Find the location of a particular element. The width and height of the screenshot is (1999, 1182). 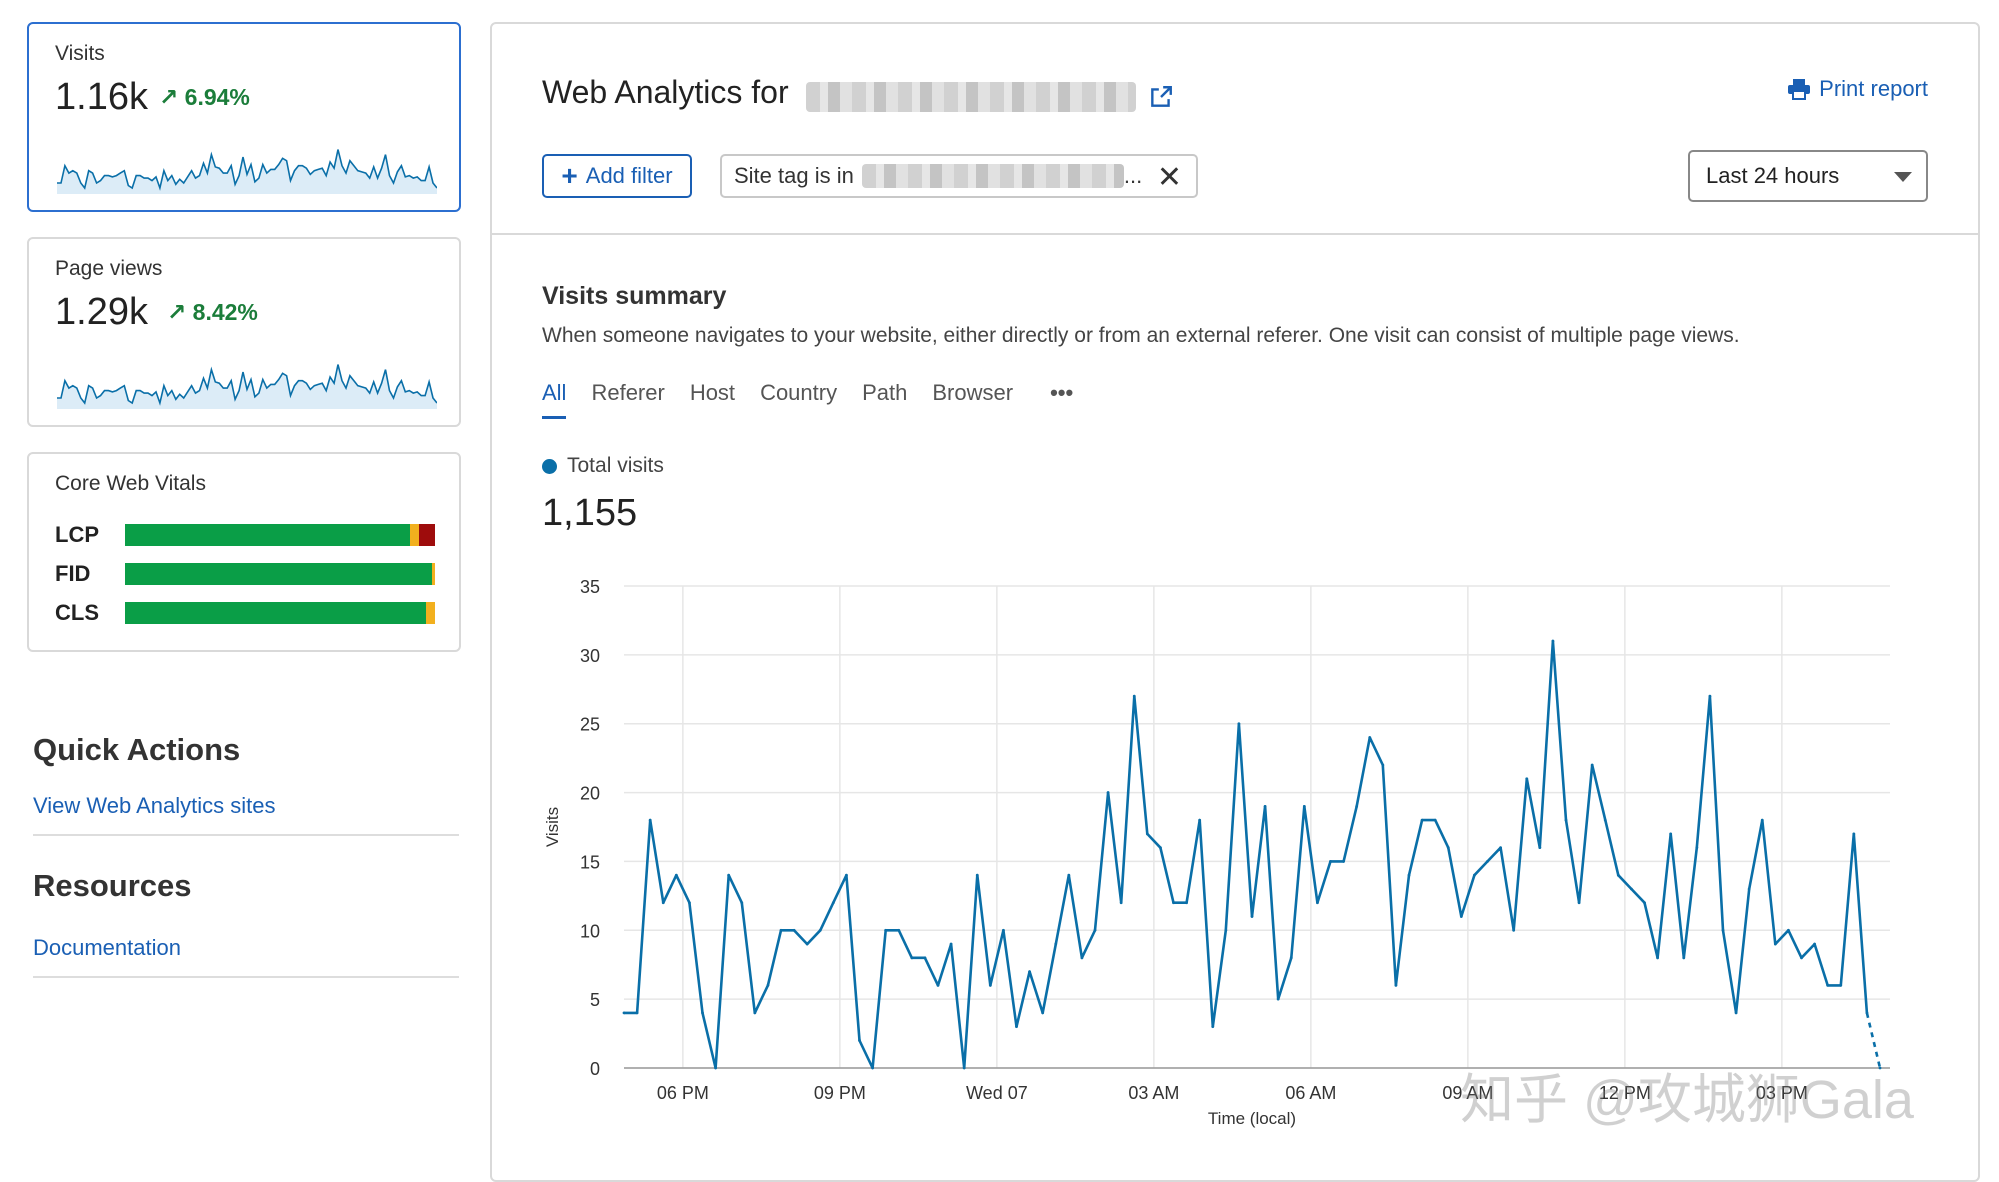

x-tick-label: 12 PM is located at coordinates (1625, 1093).